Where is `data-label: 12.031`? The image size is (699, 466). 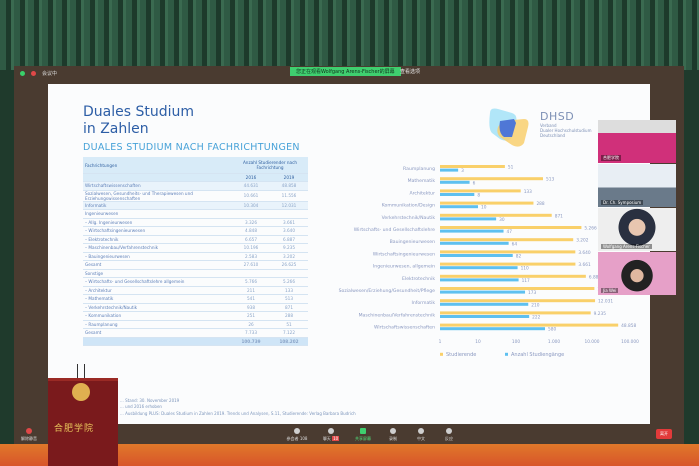 data-label: 12.031 is located at coordinates (605, 302).